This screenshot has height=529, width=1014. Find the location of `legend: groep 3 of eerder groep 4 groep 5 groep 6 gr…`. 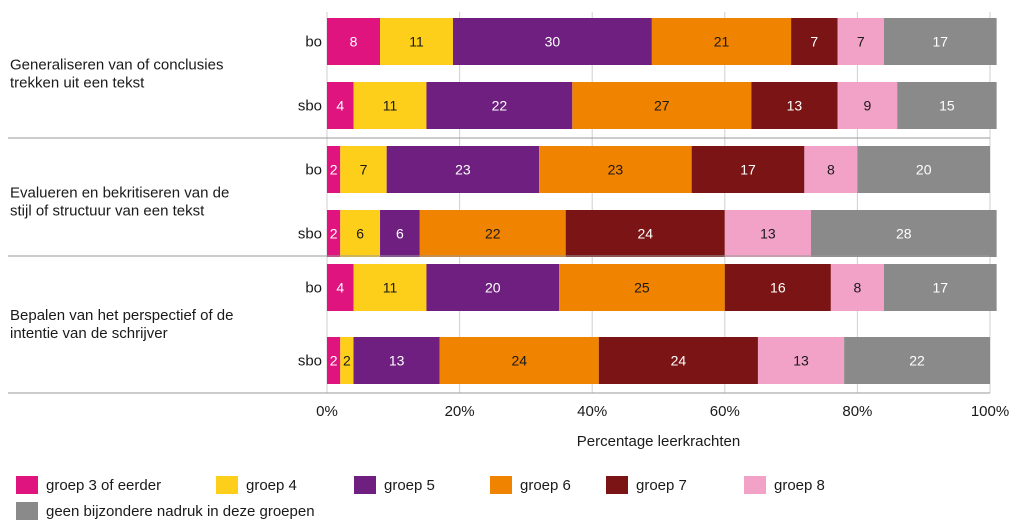

legend: groep 3 of eerder groep 4 groep 5 groep 6 gr… is located at coordinates (511, 502).